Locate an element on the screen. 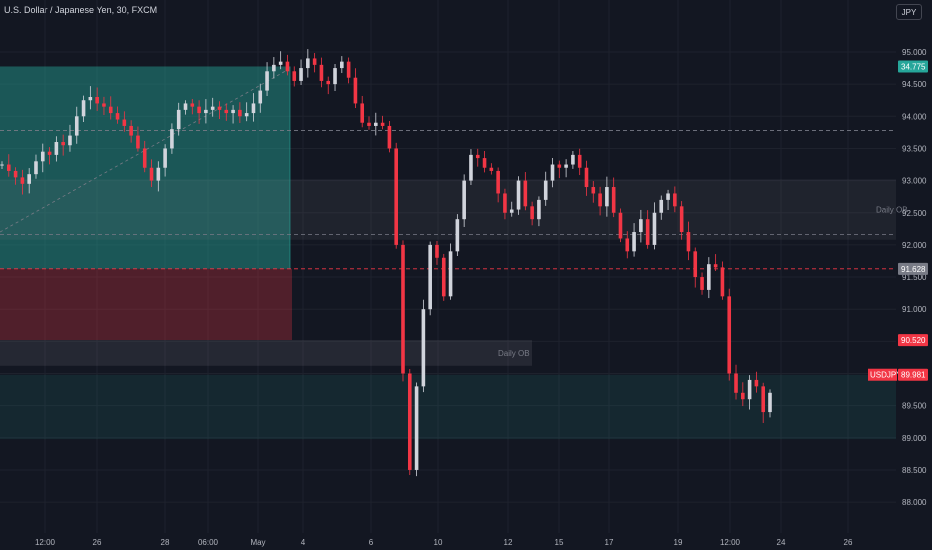 The width and height of the screenshot is (932, 550). price-tag: 91.628 is located at coordinates (913, 269).